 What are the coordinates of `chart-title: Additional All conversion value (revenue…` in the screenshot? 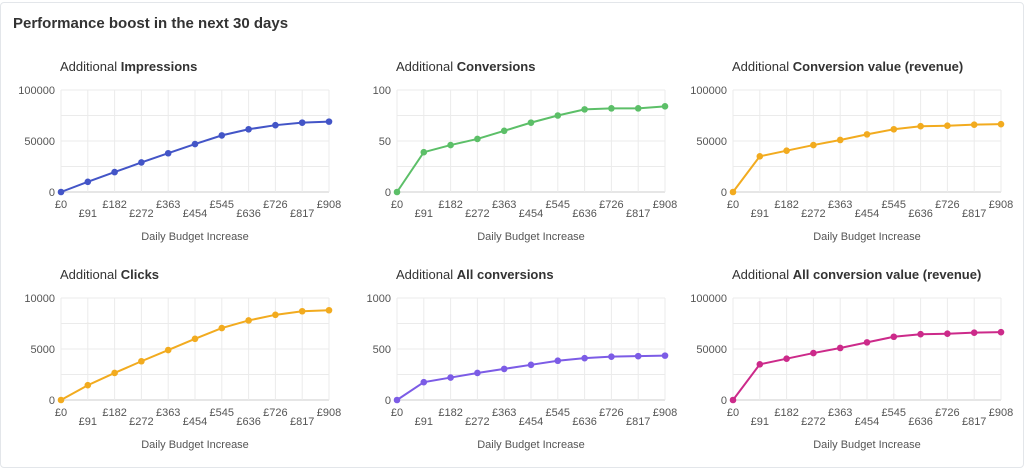 It's located at (856, 274).